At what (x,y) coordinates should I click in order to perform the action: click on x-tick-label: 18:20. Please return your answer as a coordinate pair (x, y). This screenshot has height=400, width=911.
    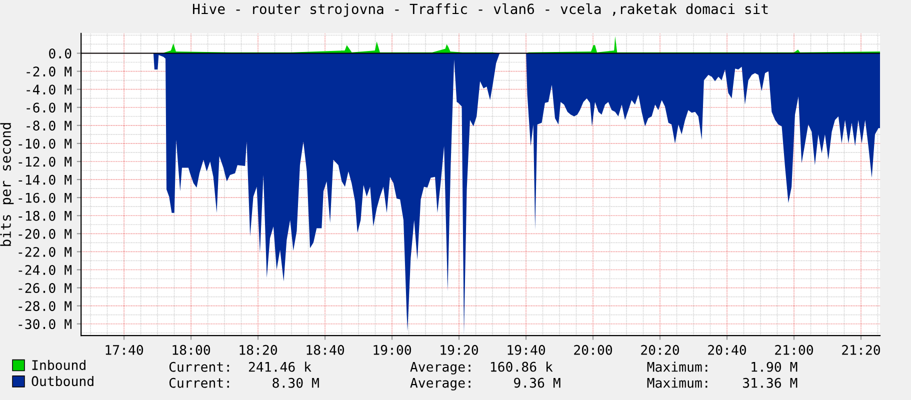
    Looking at the image, I should click on (259, 349).